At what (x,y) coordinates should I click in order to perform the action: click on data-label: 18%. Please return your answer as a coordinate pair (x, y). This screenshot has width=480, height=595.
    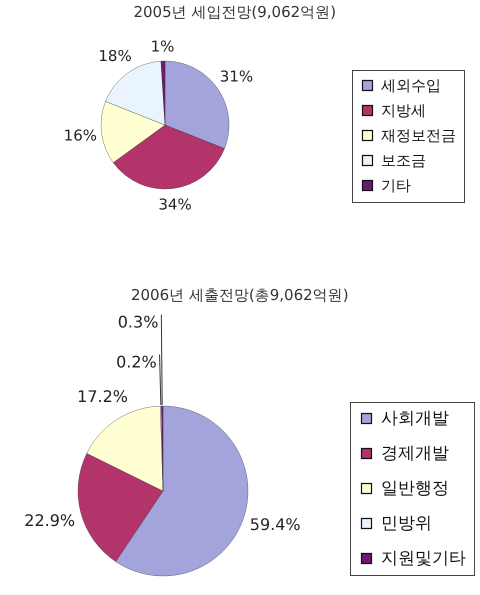
    Looking at the image, I should click on (115, 56).